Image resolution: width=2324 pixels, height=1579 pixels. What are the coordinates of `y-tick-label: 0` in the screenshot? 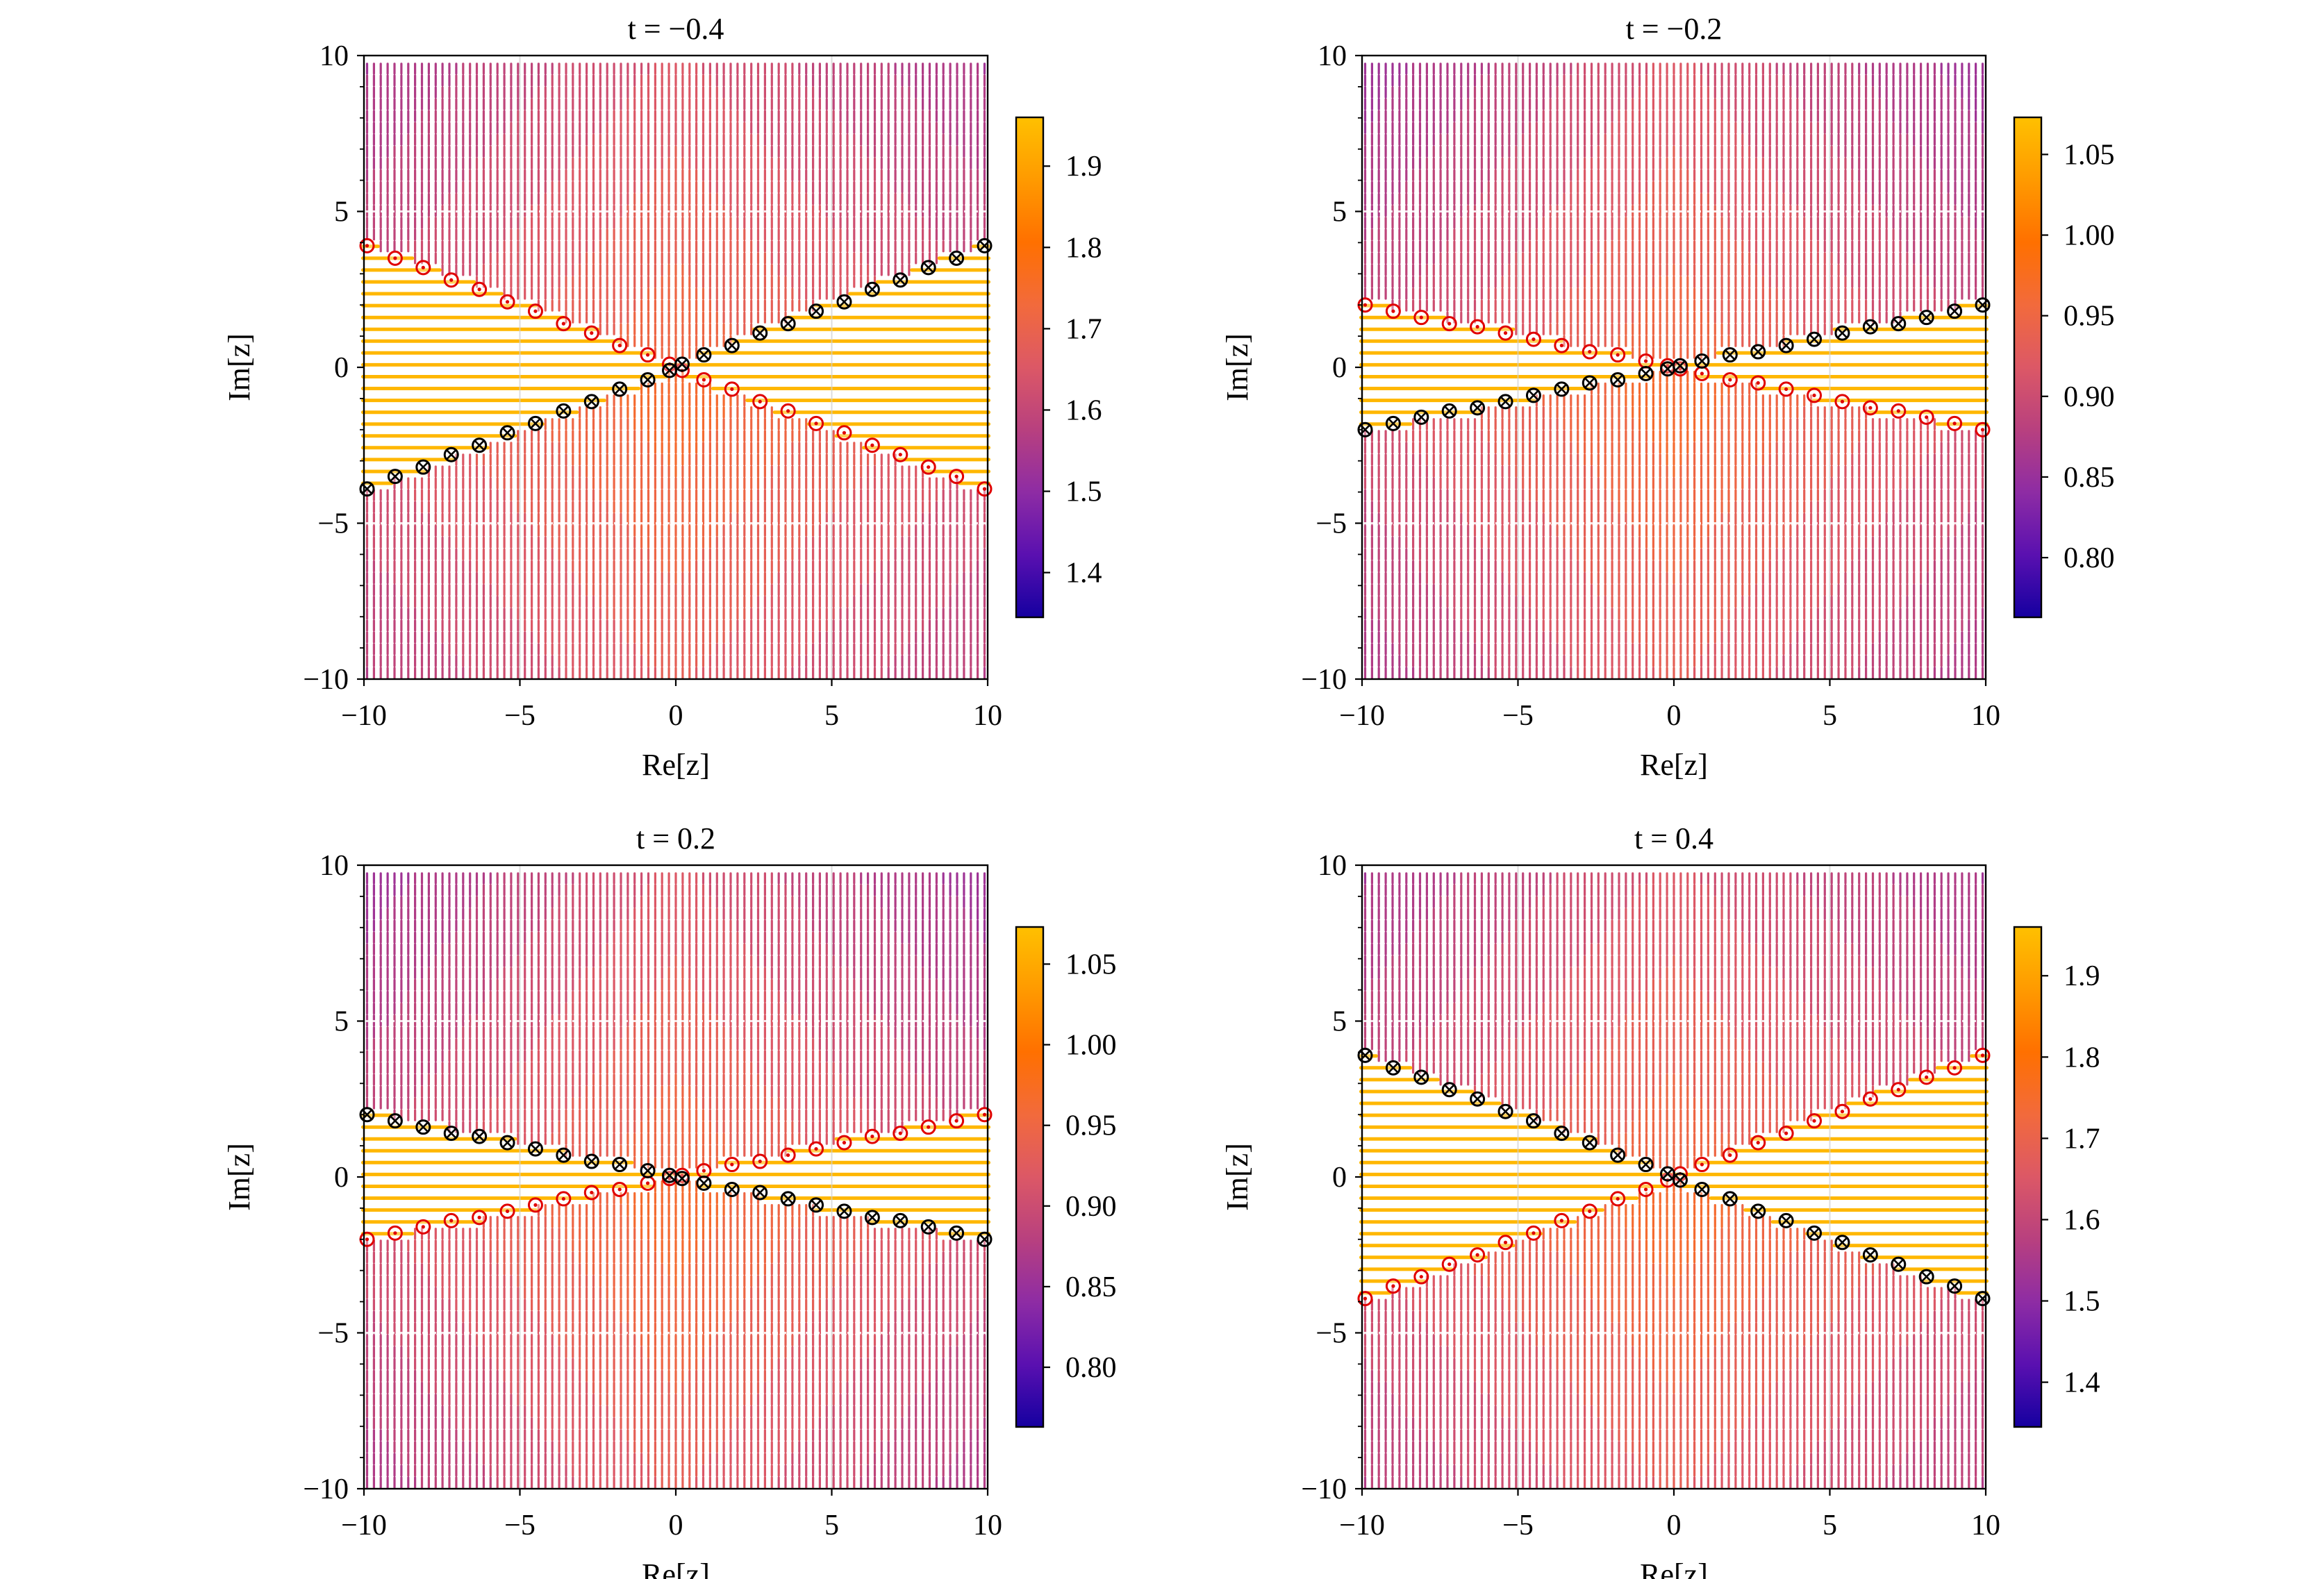 It's located at (341, 368).